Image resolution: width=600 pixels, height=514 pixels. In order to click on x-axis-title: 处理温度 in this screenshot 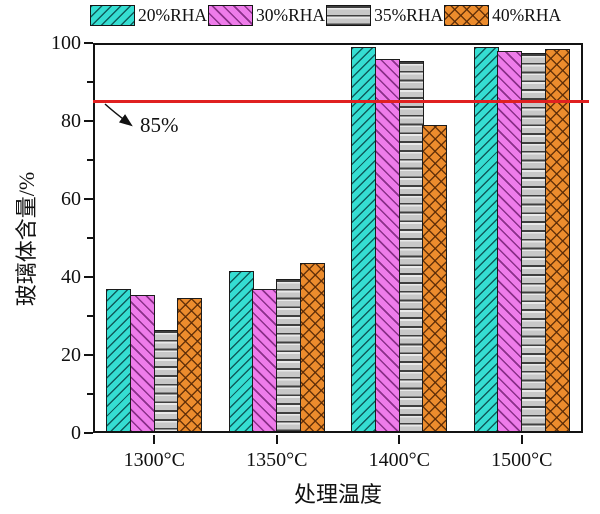, I will do `click(337, 494)`.